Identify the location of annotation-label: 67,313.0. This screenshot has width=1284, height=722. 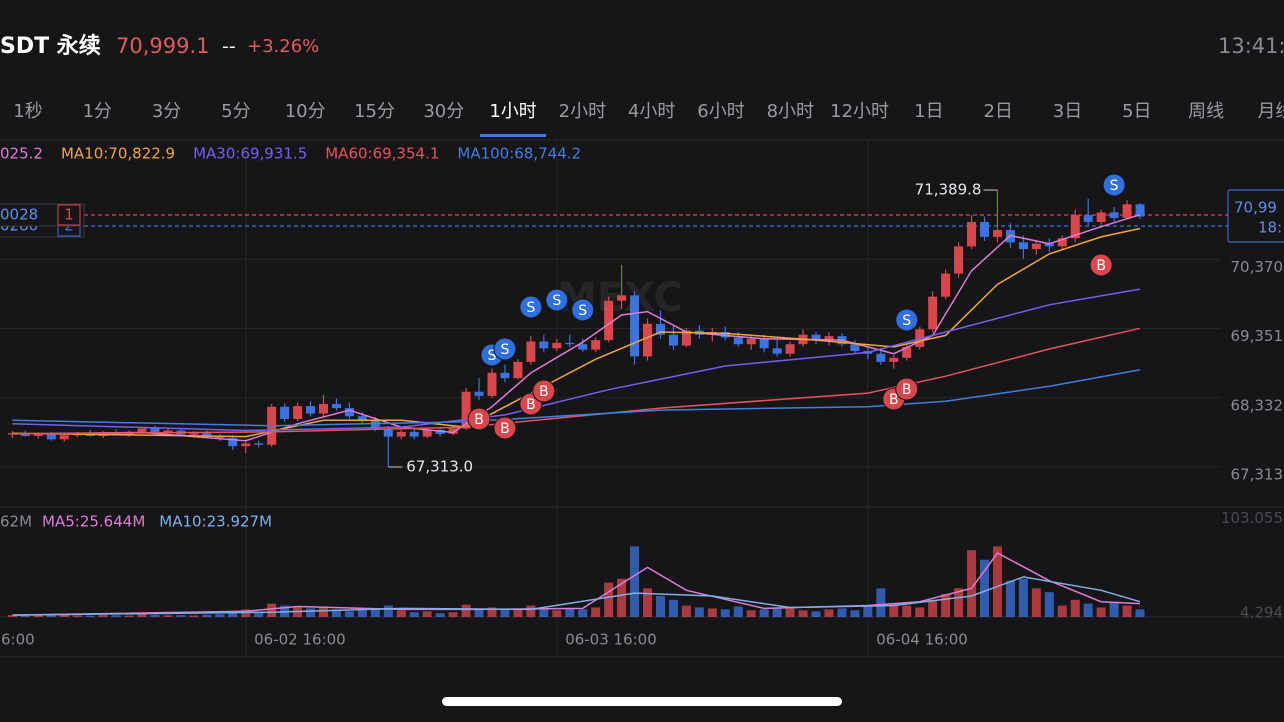
(439, 466).